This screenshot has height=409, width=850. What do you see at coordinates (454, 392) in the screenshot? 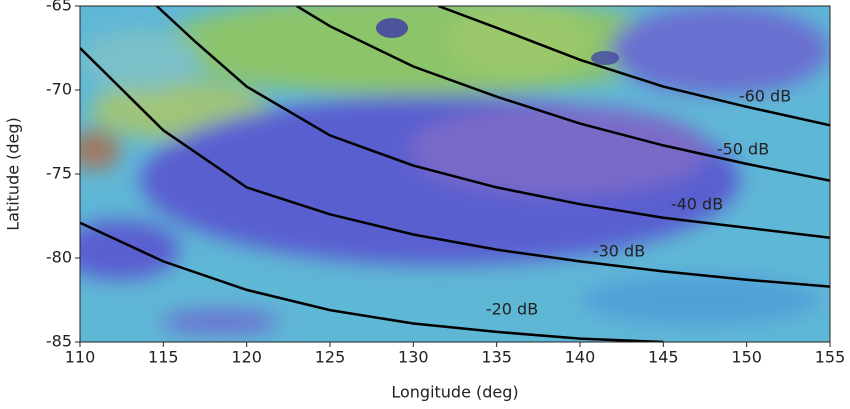
I see `x-axis-label: Longitude (deg)` at bounding box center [454, 392].